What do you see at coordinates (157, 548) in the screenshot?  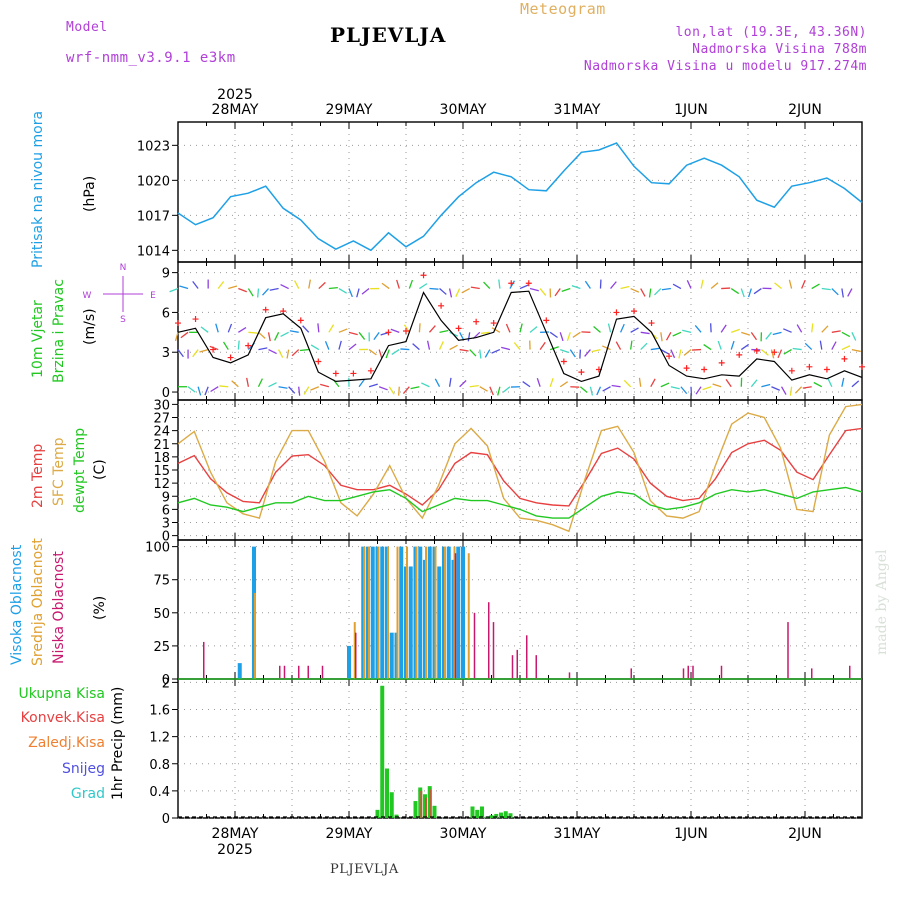 I see `y-tick-label: 100` at bounding box center [157, 548].